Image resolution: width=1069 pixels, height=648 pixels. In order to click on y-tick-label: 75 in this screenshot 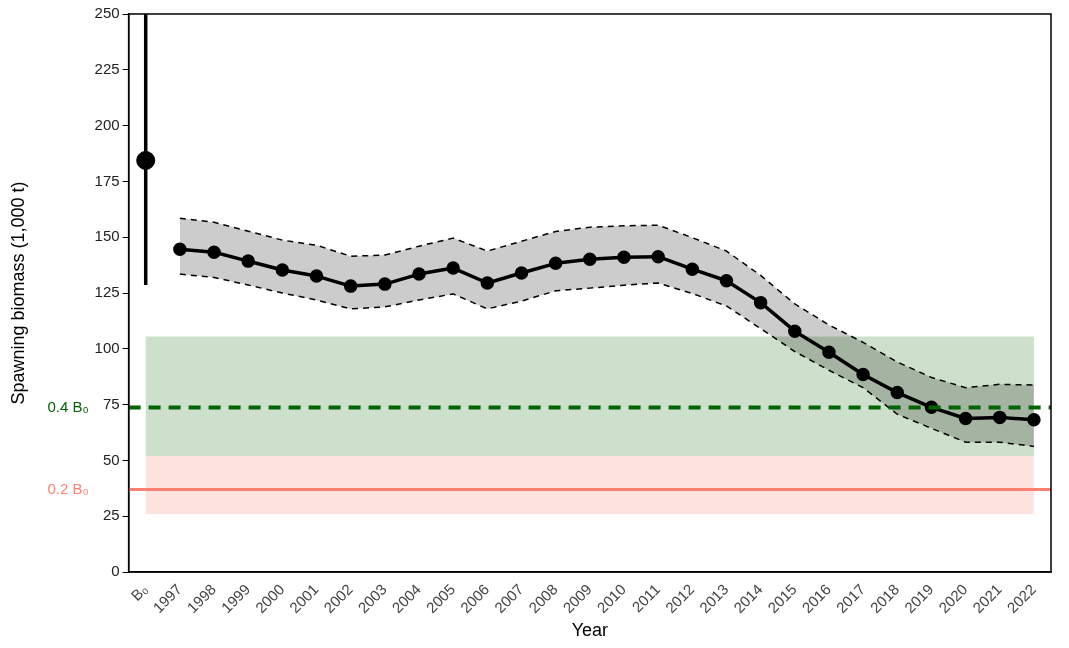, I will do `click(111, 403)`.